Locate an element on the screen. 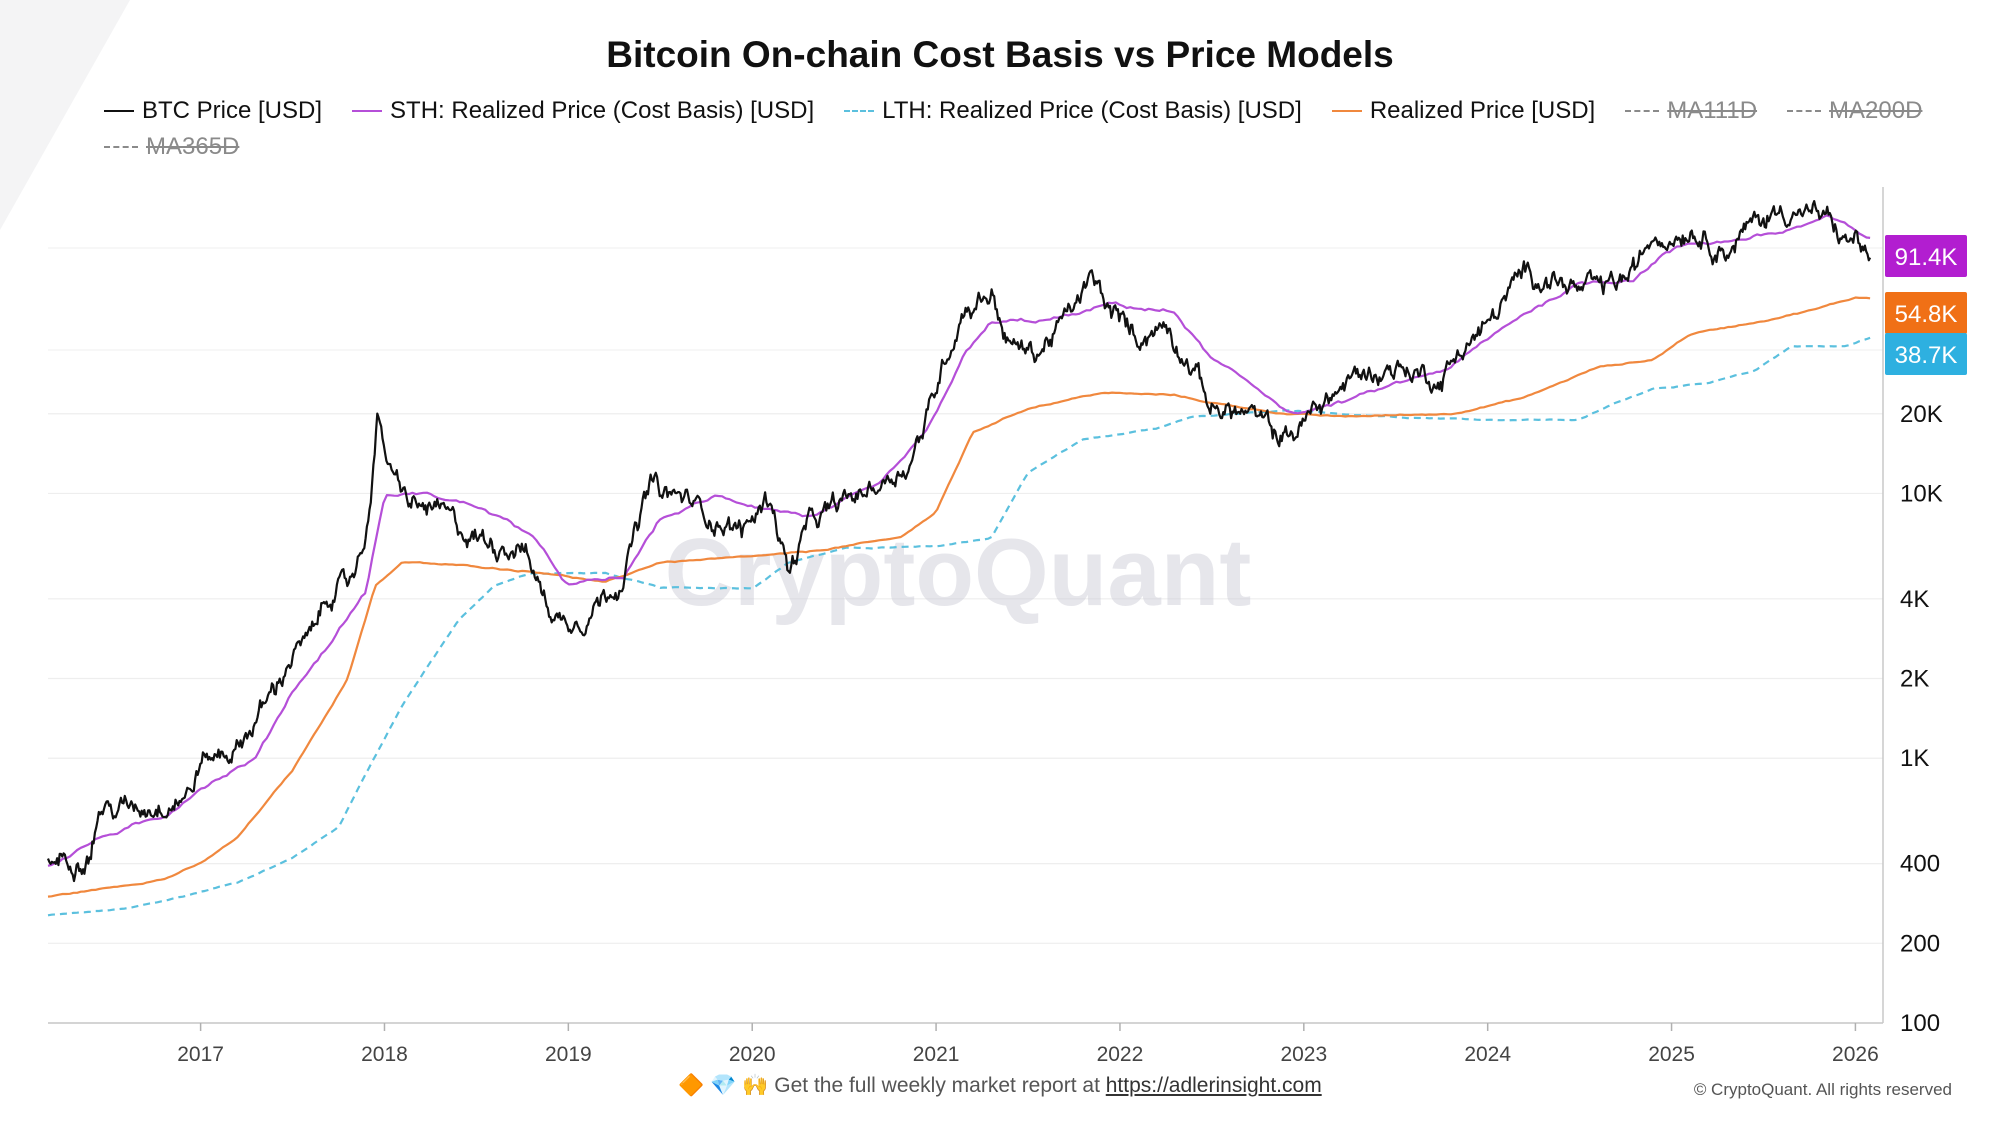  y-tick-label: 100 is located at coordinates (1920, 1023).